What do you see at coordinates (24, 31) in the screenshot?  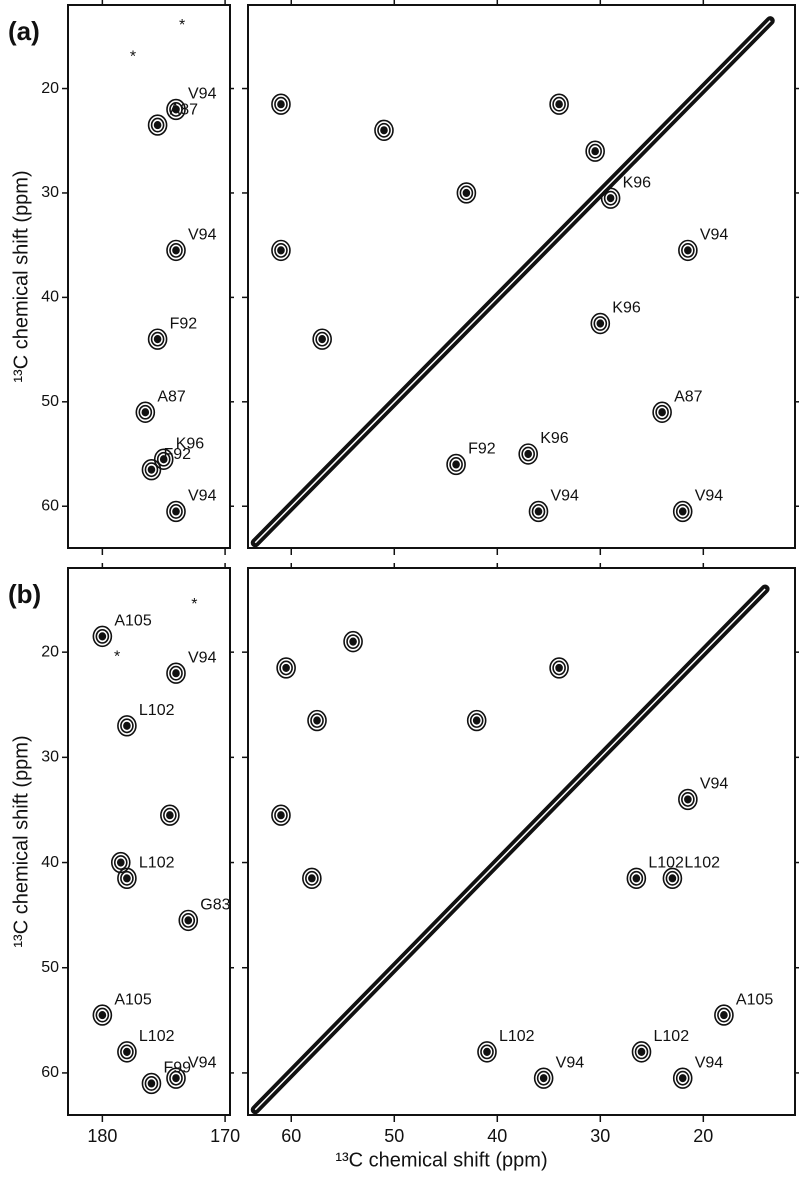 I see `panel-label: (a)` at bounding box center [24, 31].